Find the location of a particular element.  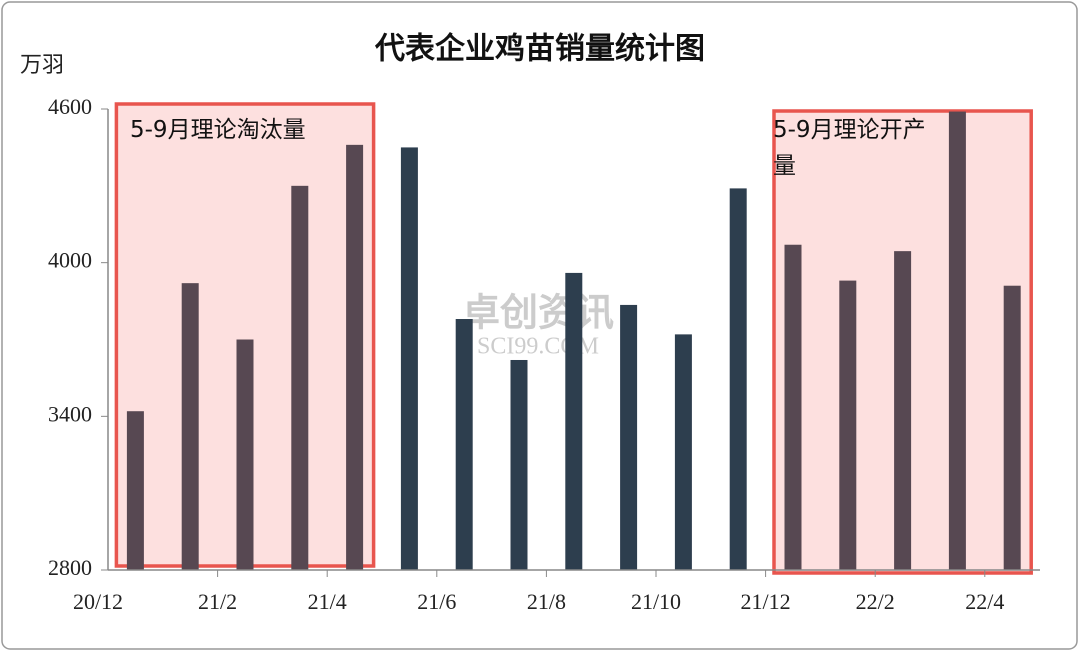

x-tick-label: 20/12 is located at coordinates (98, 601).